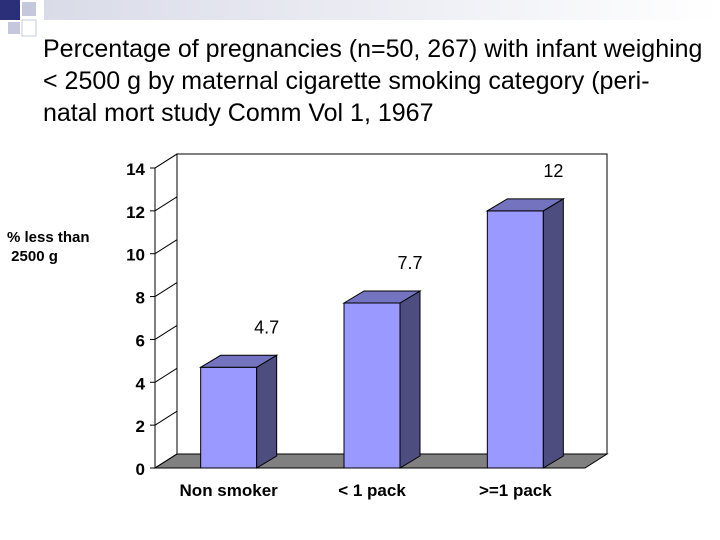 The height and width of the screenshot is (540, 720). What do you see at coordinates (48, 247) in the screenshot?
I see `y-axis-label: % less than 2500 g` at bounding box center [48, 247].